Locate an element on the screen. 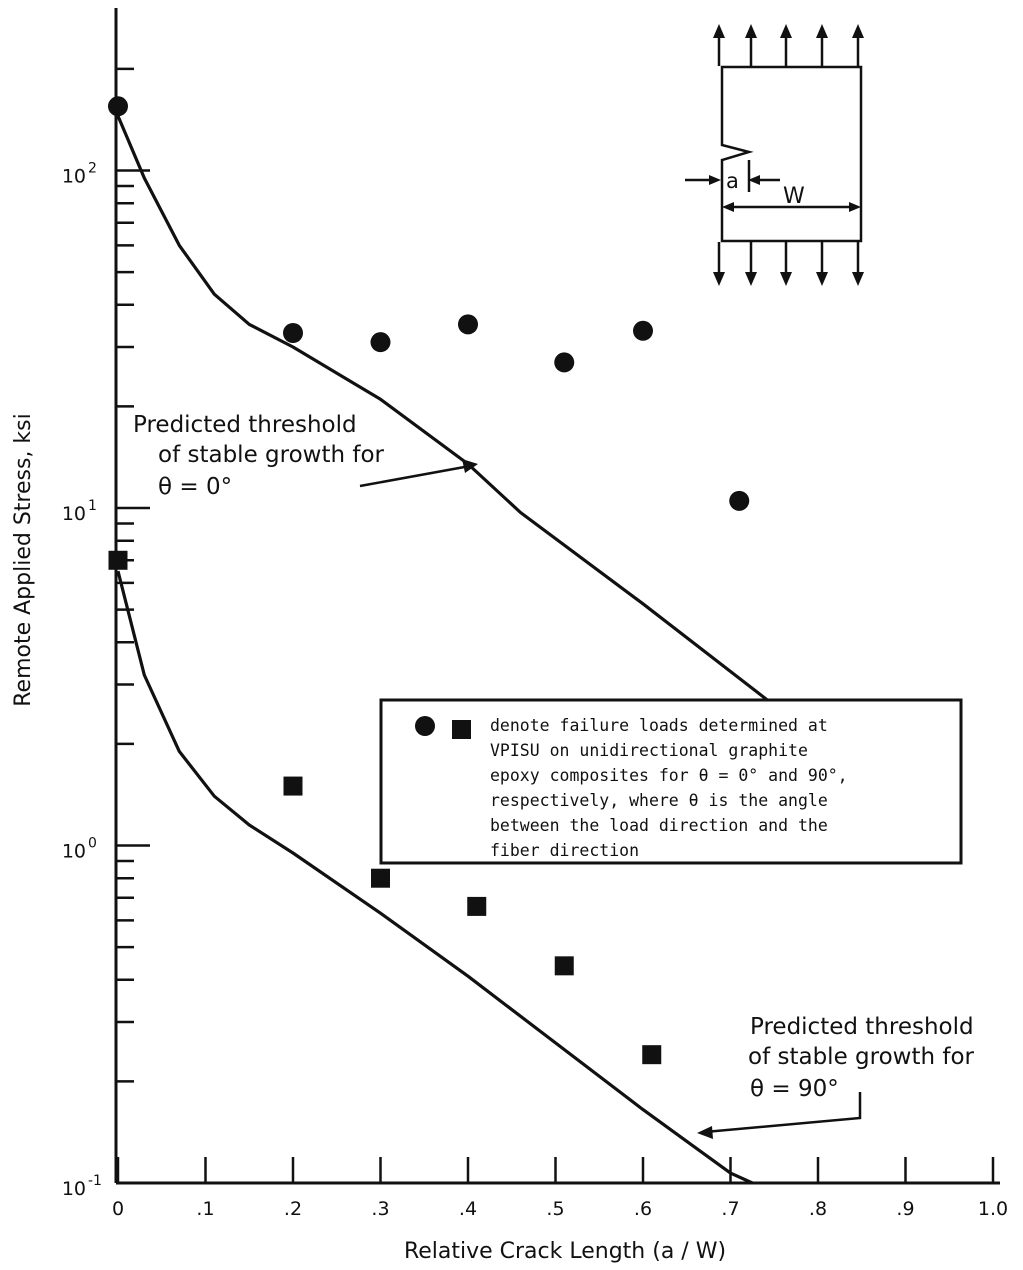  annotation-0-line-2: of stable growth for is located at coordinates (271, 455).